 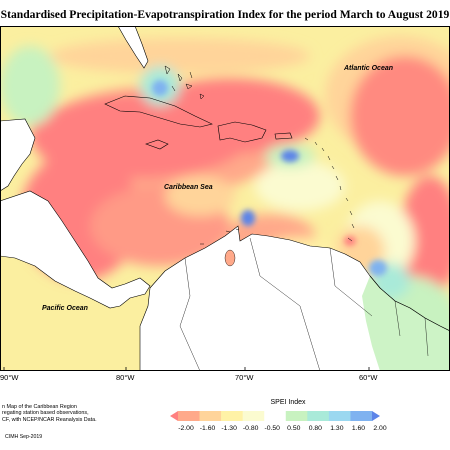 I want to click on map-credit: CIMH Sep-2019, so click(x=24, y=437).